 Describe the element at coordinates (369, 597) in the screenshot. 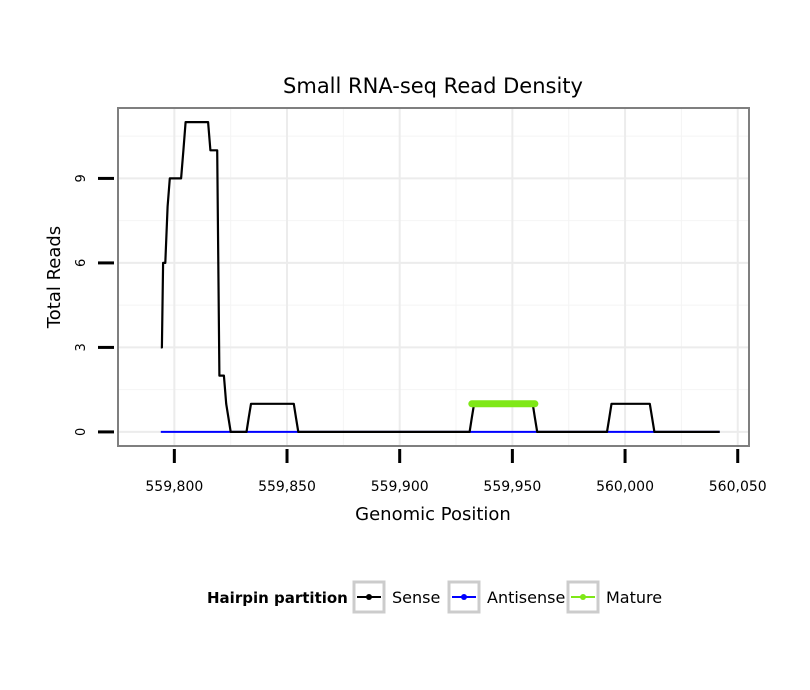

I see `legend-key-point-sense` at that location.